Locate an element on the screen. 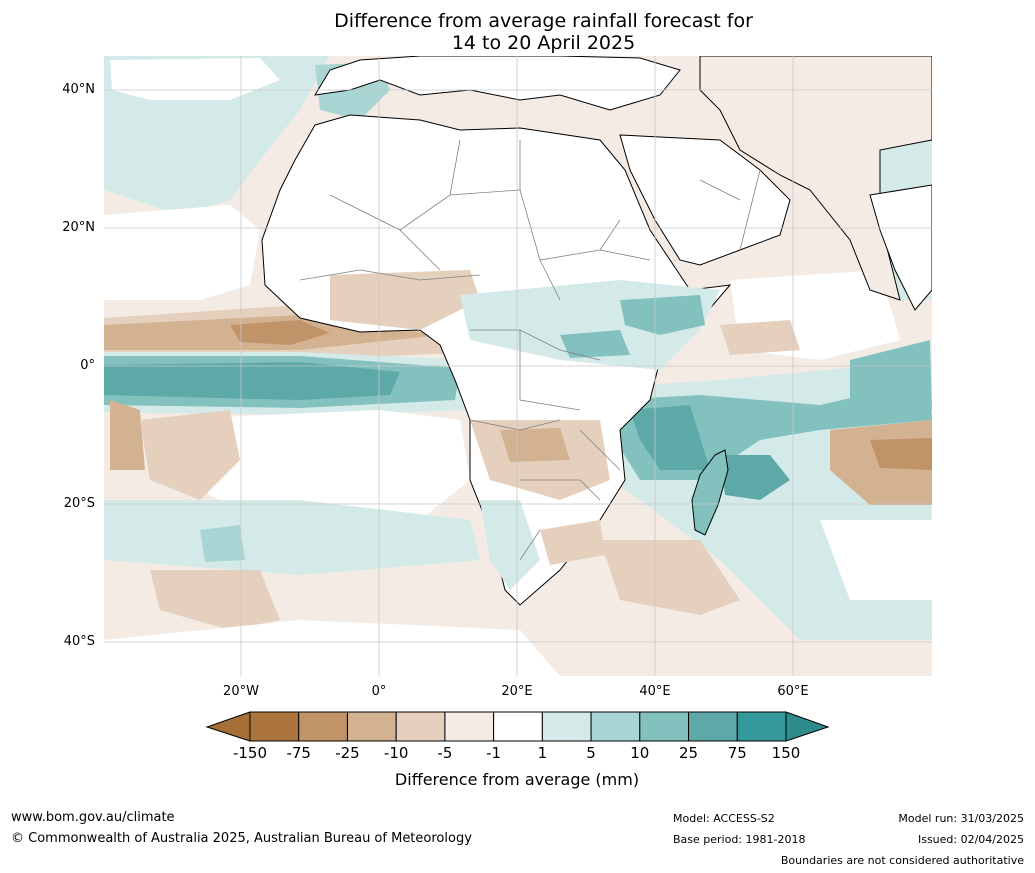 This screenshot has height=873, width=1035. colorbar-title: Difference from average (mm) is located at coordinates (517, 779).